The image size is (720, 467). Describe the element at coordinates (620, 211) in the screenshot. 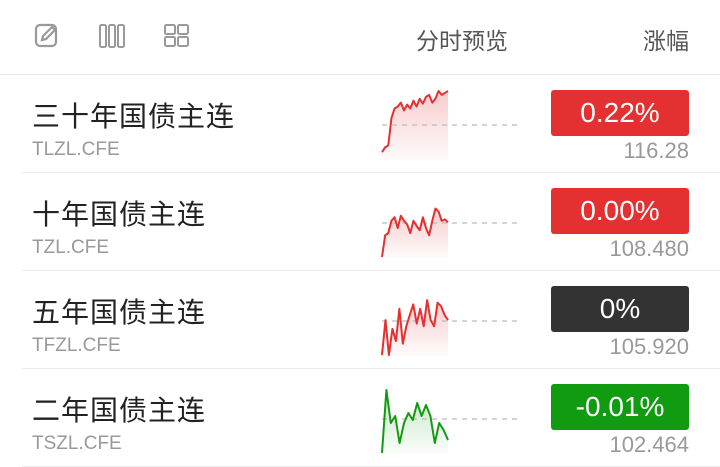

I see `change-badge: 0.00%` at that location.